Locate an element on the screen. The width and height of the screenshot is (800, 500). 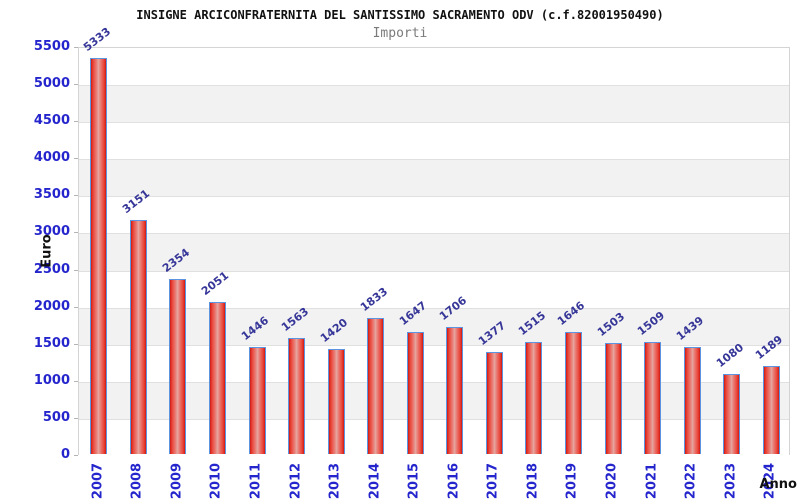
chart-subtitle: Importi is located at coordinates (400, 33).